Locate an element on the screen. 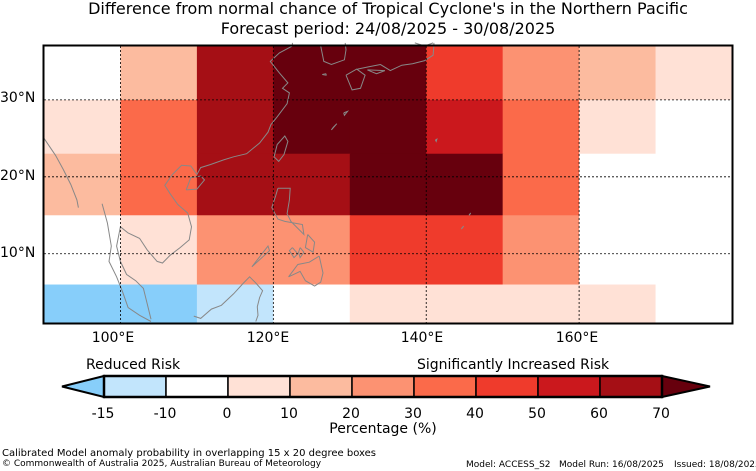  footer-model: Model: ACCESS_S2 is located at coordinates (508, 465).